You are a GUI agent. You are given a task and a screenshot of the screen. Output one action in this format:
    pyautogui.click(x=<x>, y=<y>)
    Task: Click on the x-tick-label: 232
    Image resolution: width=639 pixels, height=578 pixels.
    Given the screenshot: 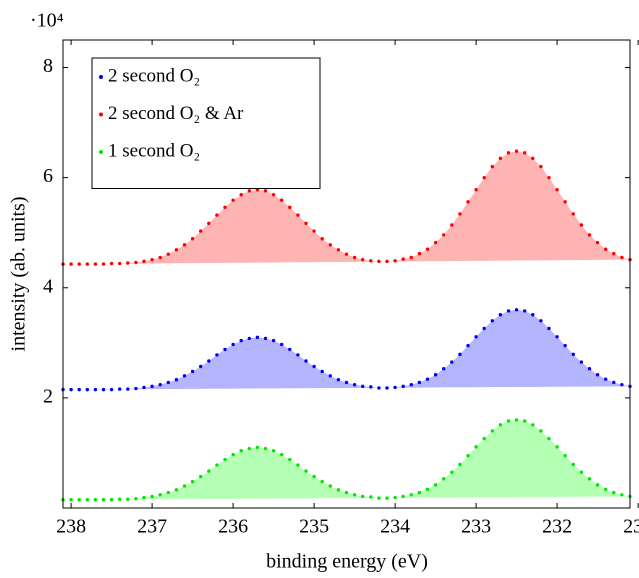 What is the action you would take?
    pyautogui.click(x=557, y=527)
    